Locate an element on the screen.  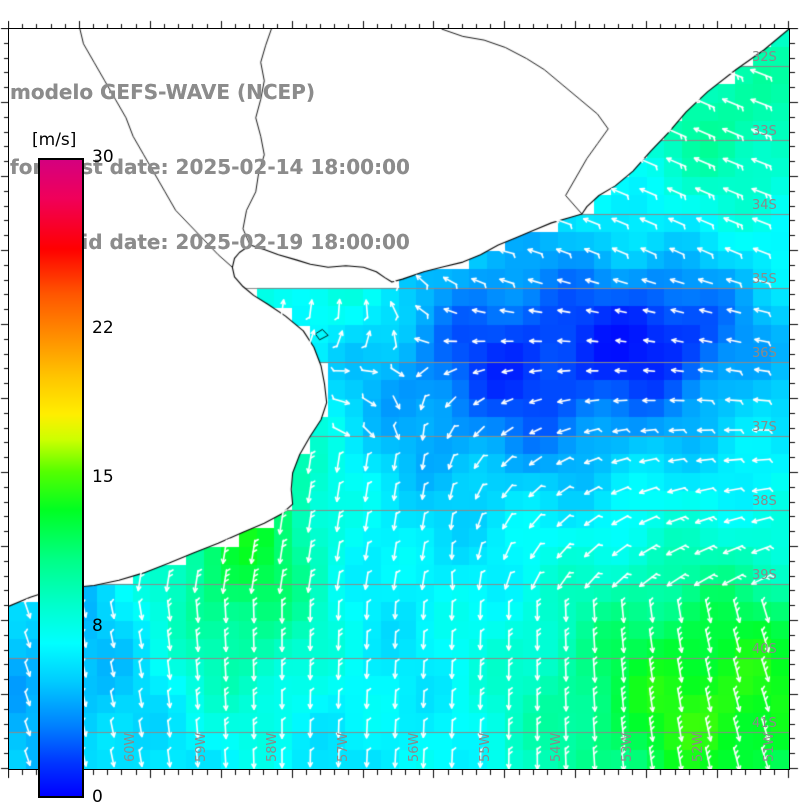
lat-label-37S: 37S is located at coordinates (764, 427).